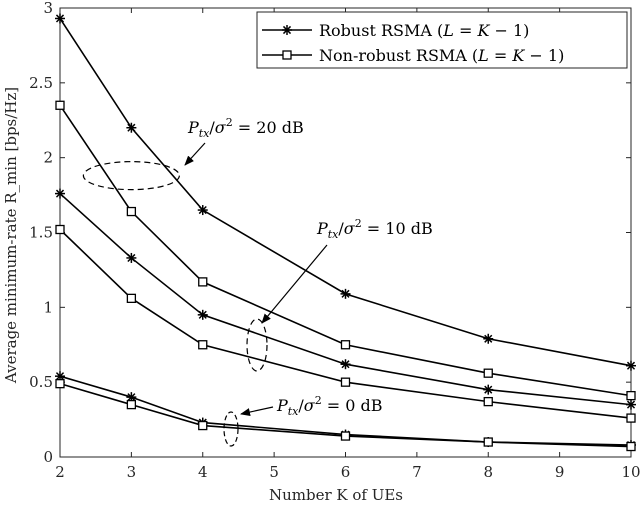  Describe the element at coordinates (231, 429) in the screenshot. I see `group-ellipse-0db` at that location.